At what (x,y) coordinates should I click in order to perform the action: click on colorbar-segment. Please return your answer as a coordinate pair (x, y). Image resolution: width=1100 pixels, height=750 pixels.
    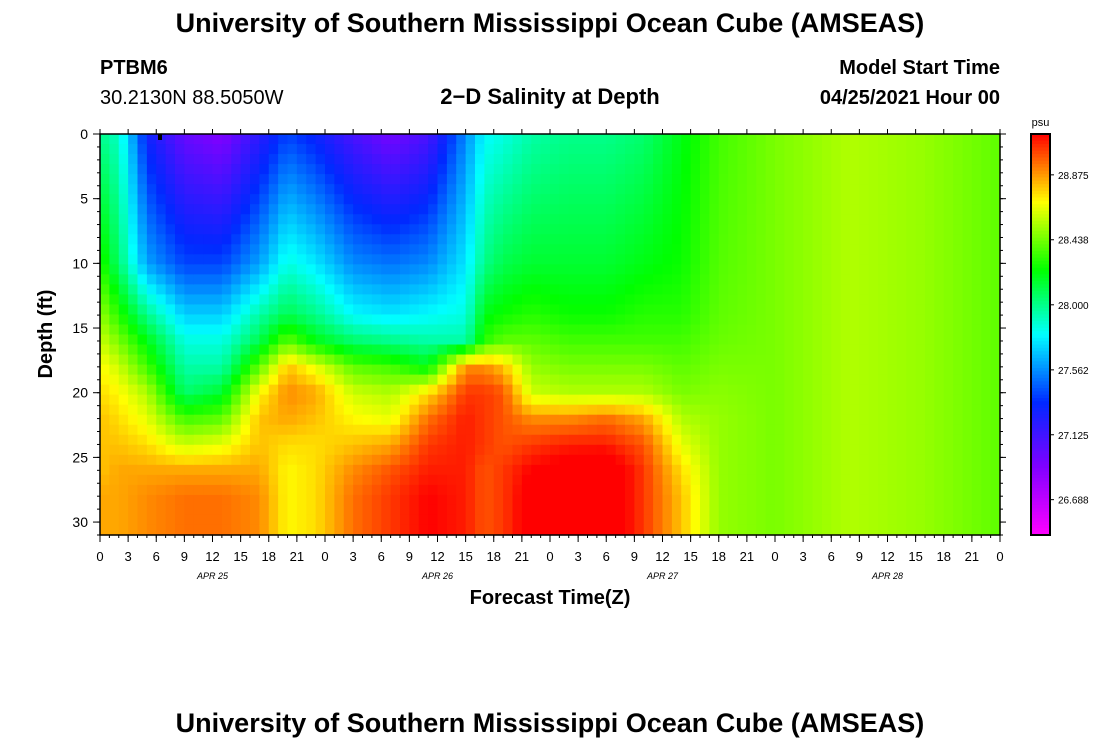
    Looking at the image, I should click on (1040, 246).